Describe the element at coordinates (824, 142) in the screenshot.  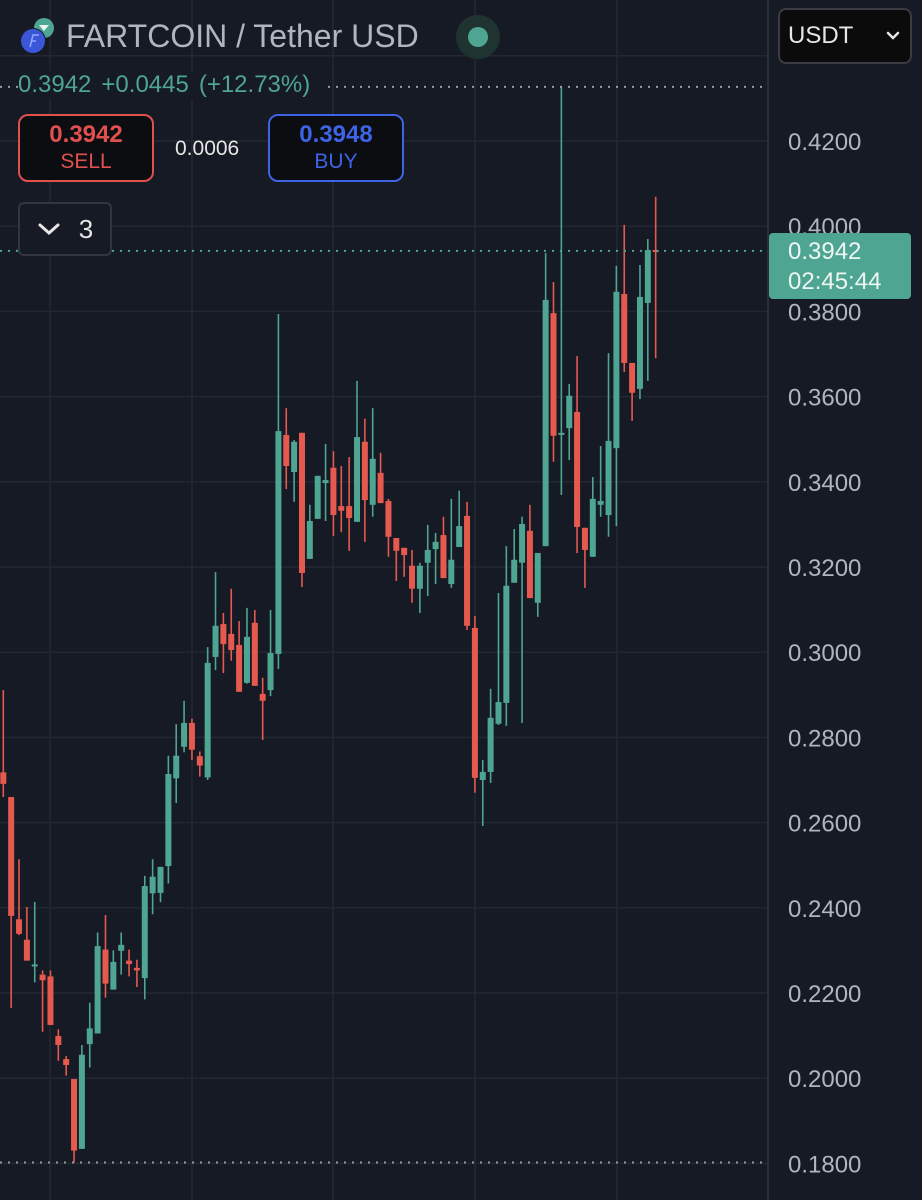
I see `price-axis-label: 0.4200` at that location.